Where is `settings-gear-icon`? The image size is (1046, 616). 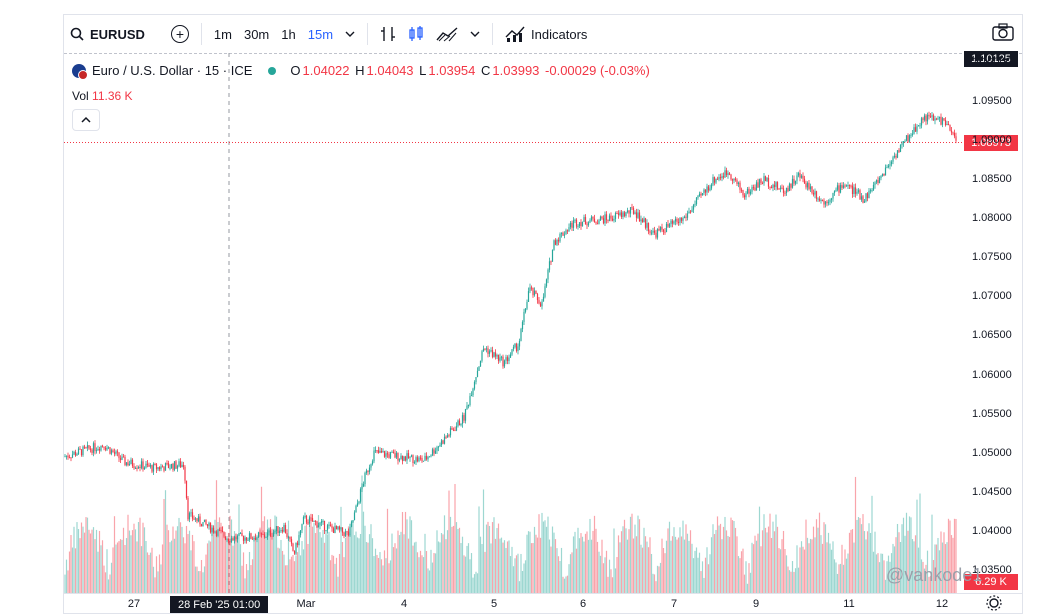
settings-gear-icon is located at coordinates (994, 603).